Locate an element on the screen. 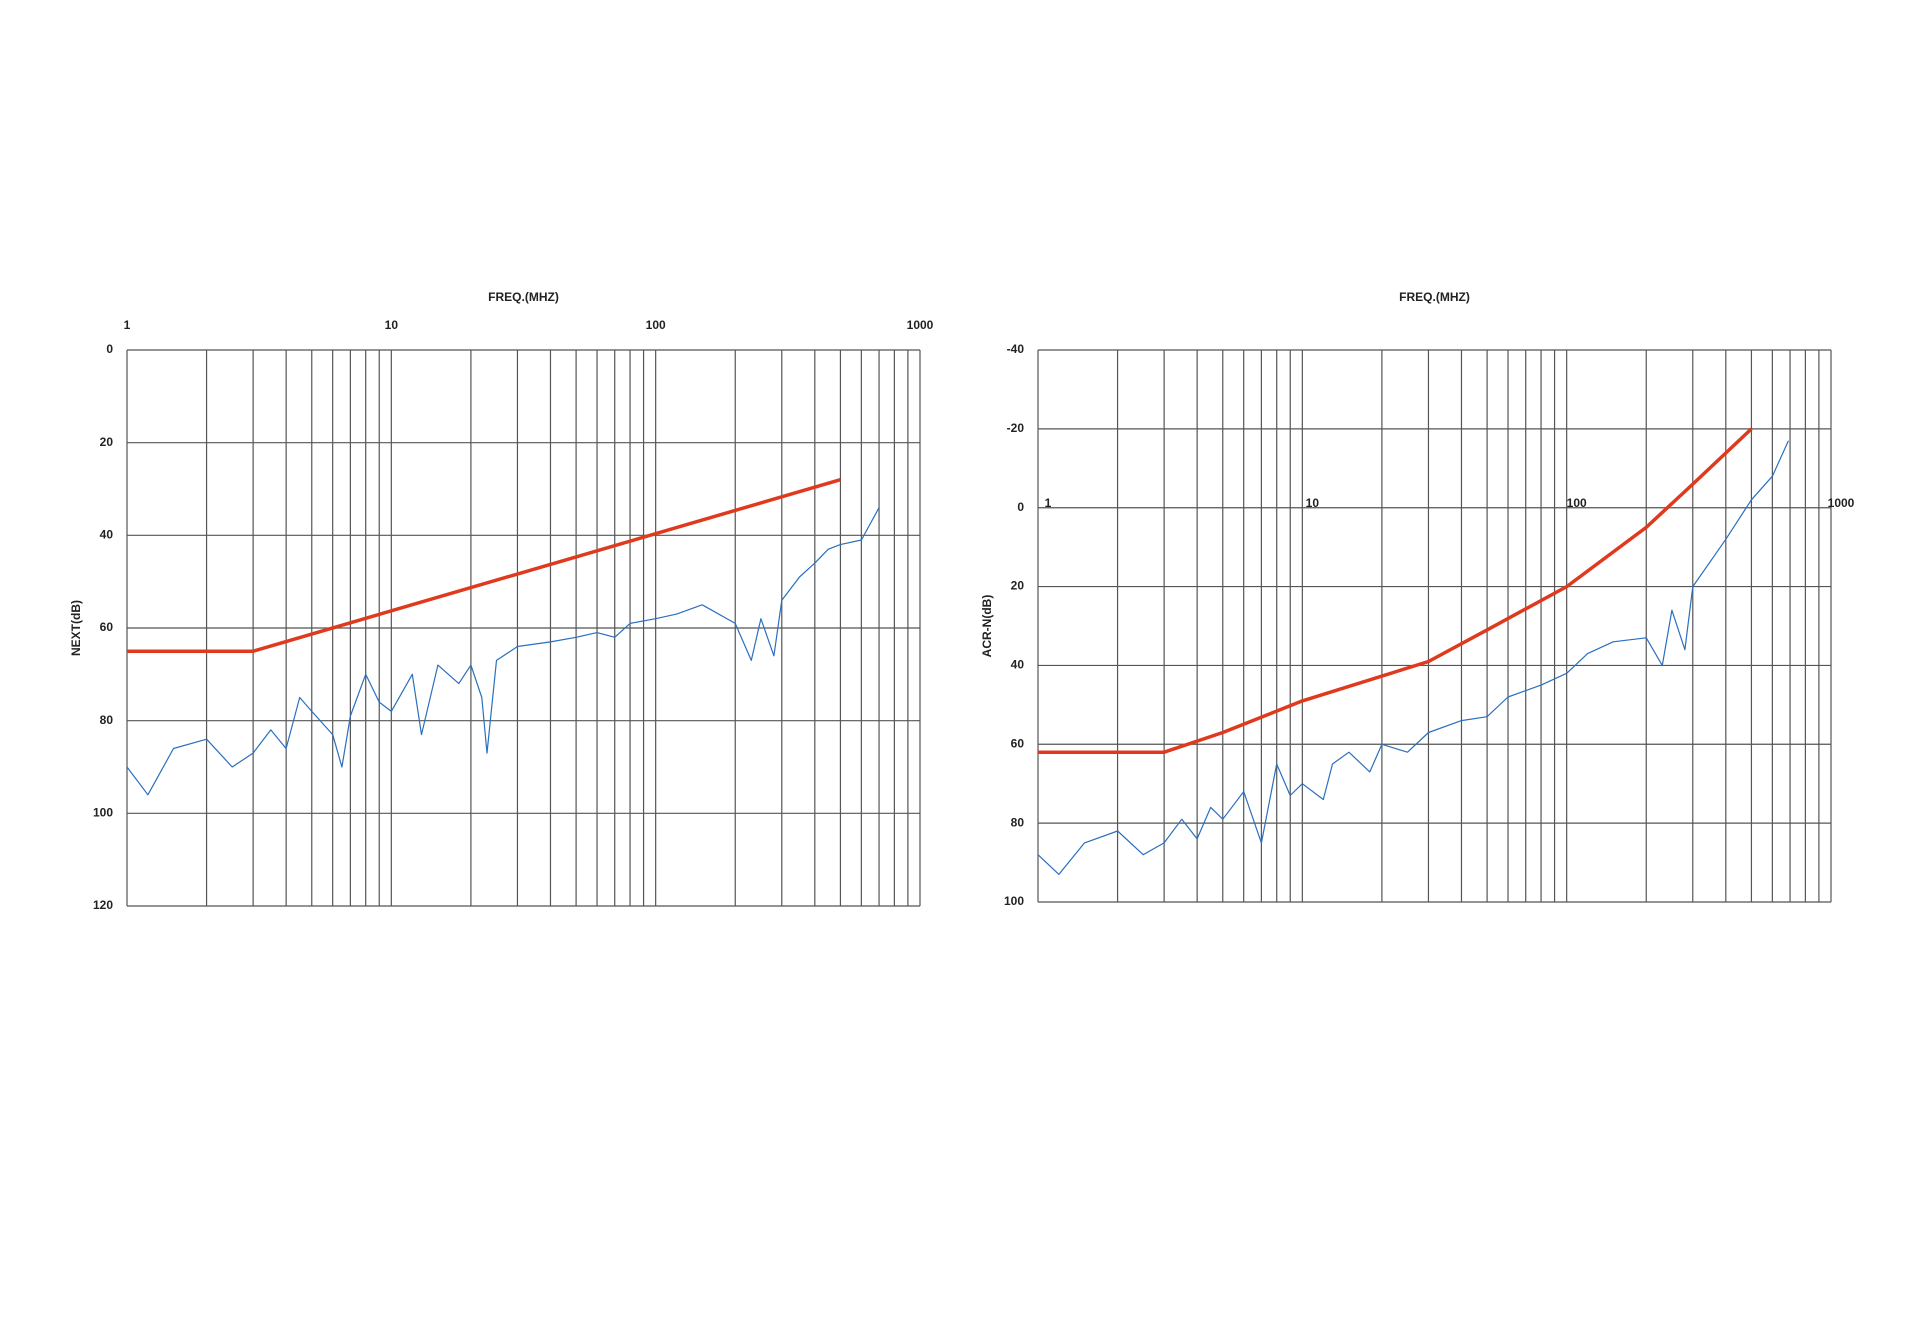 The width and height of the screenshot is (1920, 1328). y-axis-label: NEXT(dB) is located at coordinates (76, 628).